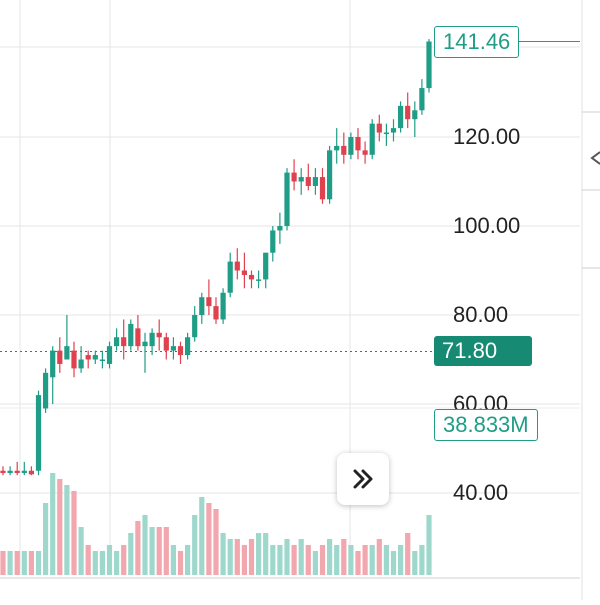 The height and width of the screenshot is (605, 600). I want to click on reference-price-tag: 71.80, so click(483, 351).